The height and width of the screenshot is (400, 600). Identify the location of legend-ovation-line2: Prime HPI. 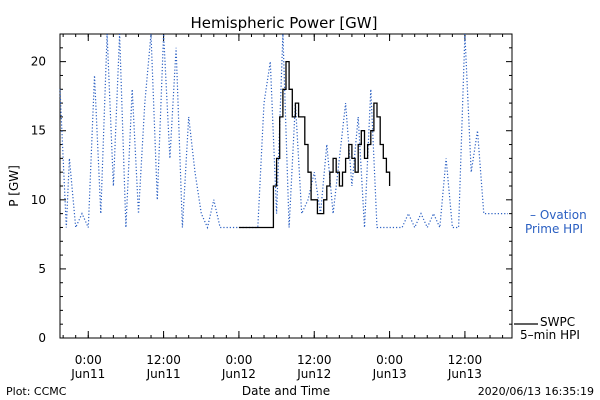
(554, 229).